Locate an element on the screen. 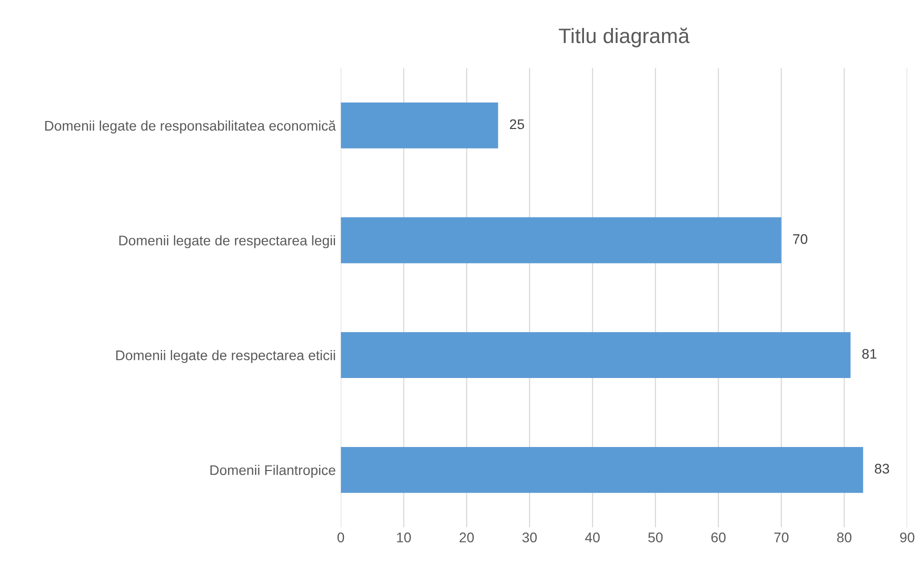  y-tick-label: Domenii legate de respectarea eticii is located at coordinates (225, 356).